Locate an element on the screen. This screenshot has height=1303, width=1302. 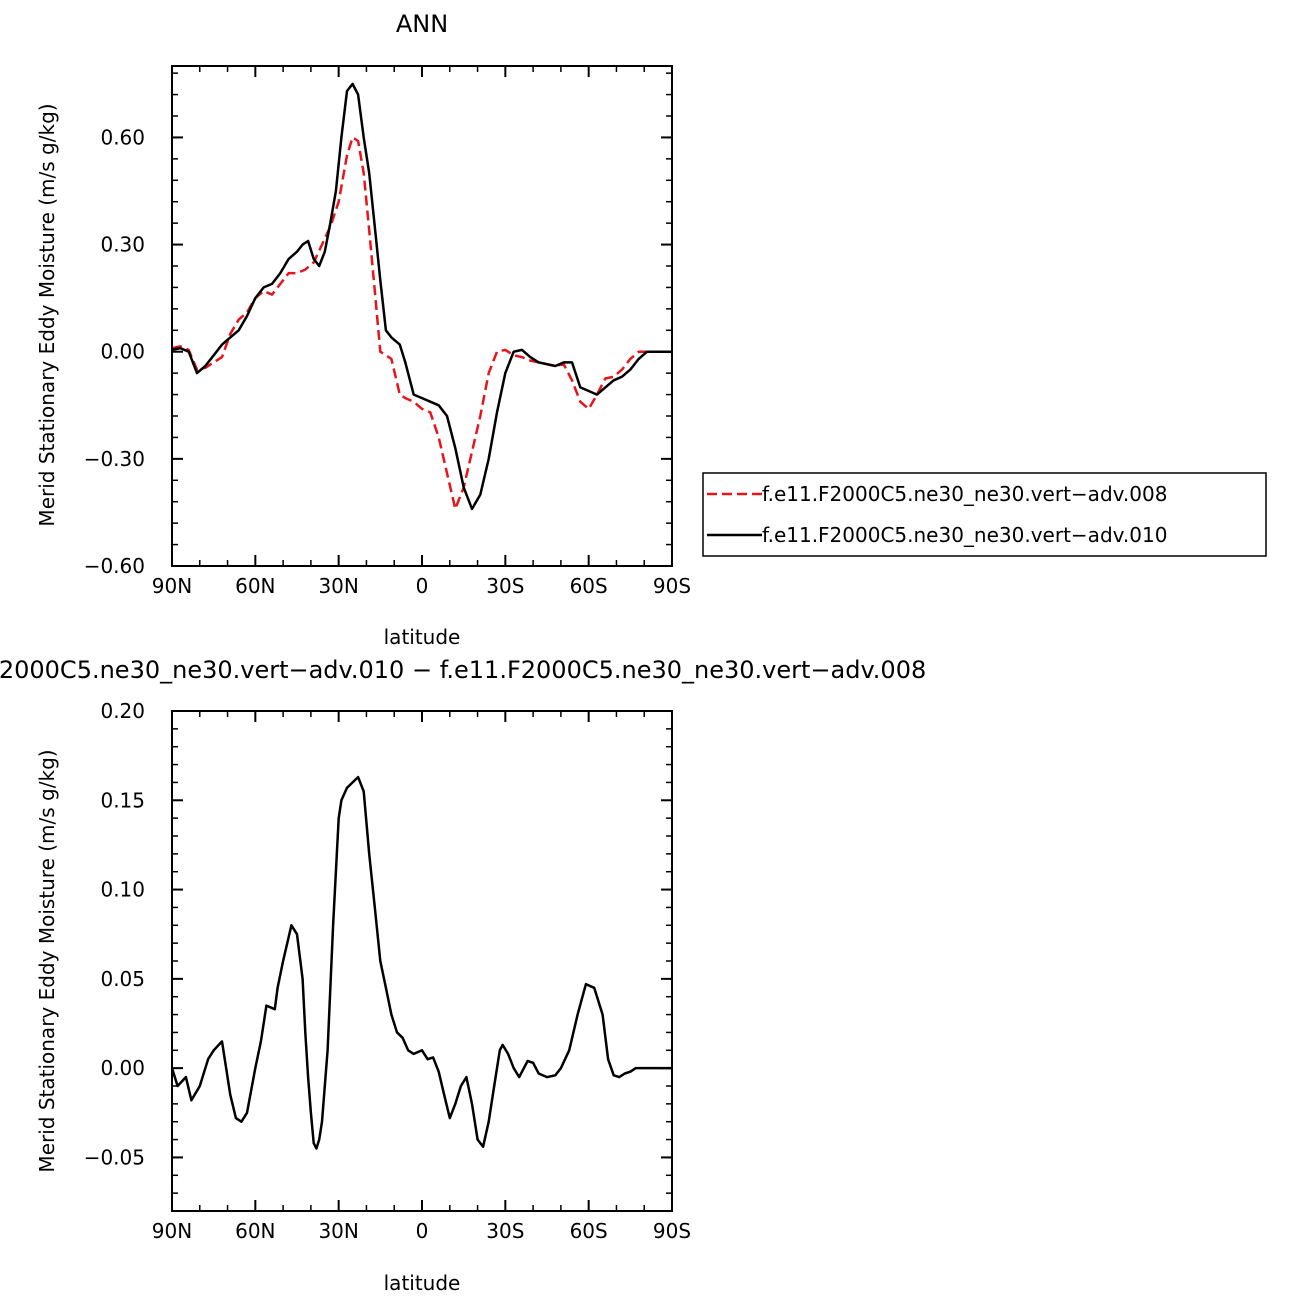
bottom-xtick-label: 90S is located at coordinates (672, 1231).